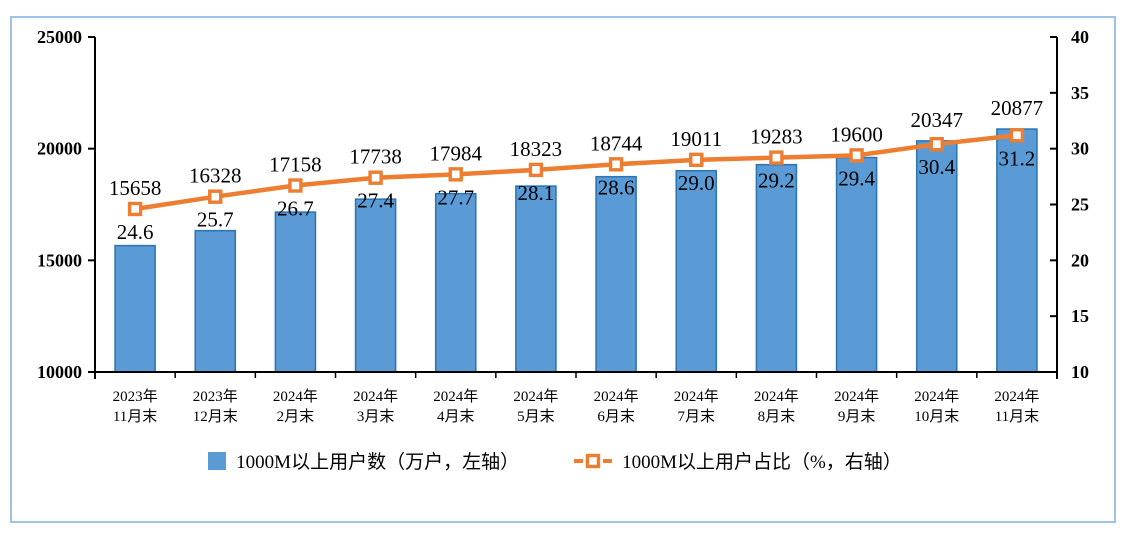 The image size is (1137, 545). What do you see at coordinates (378, 462) in the screenshot?
I see `bar-series-label: 1000M以上用户数（万户，左轴）` at bounding box center [378, 462].